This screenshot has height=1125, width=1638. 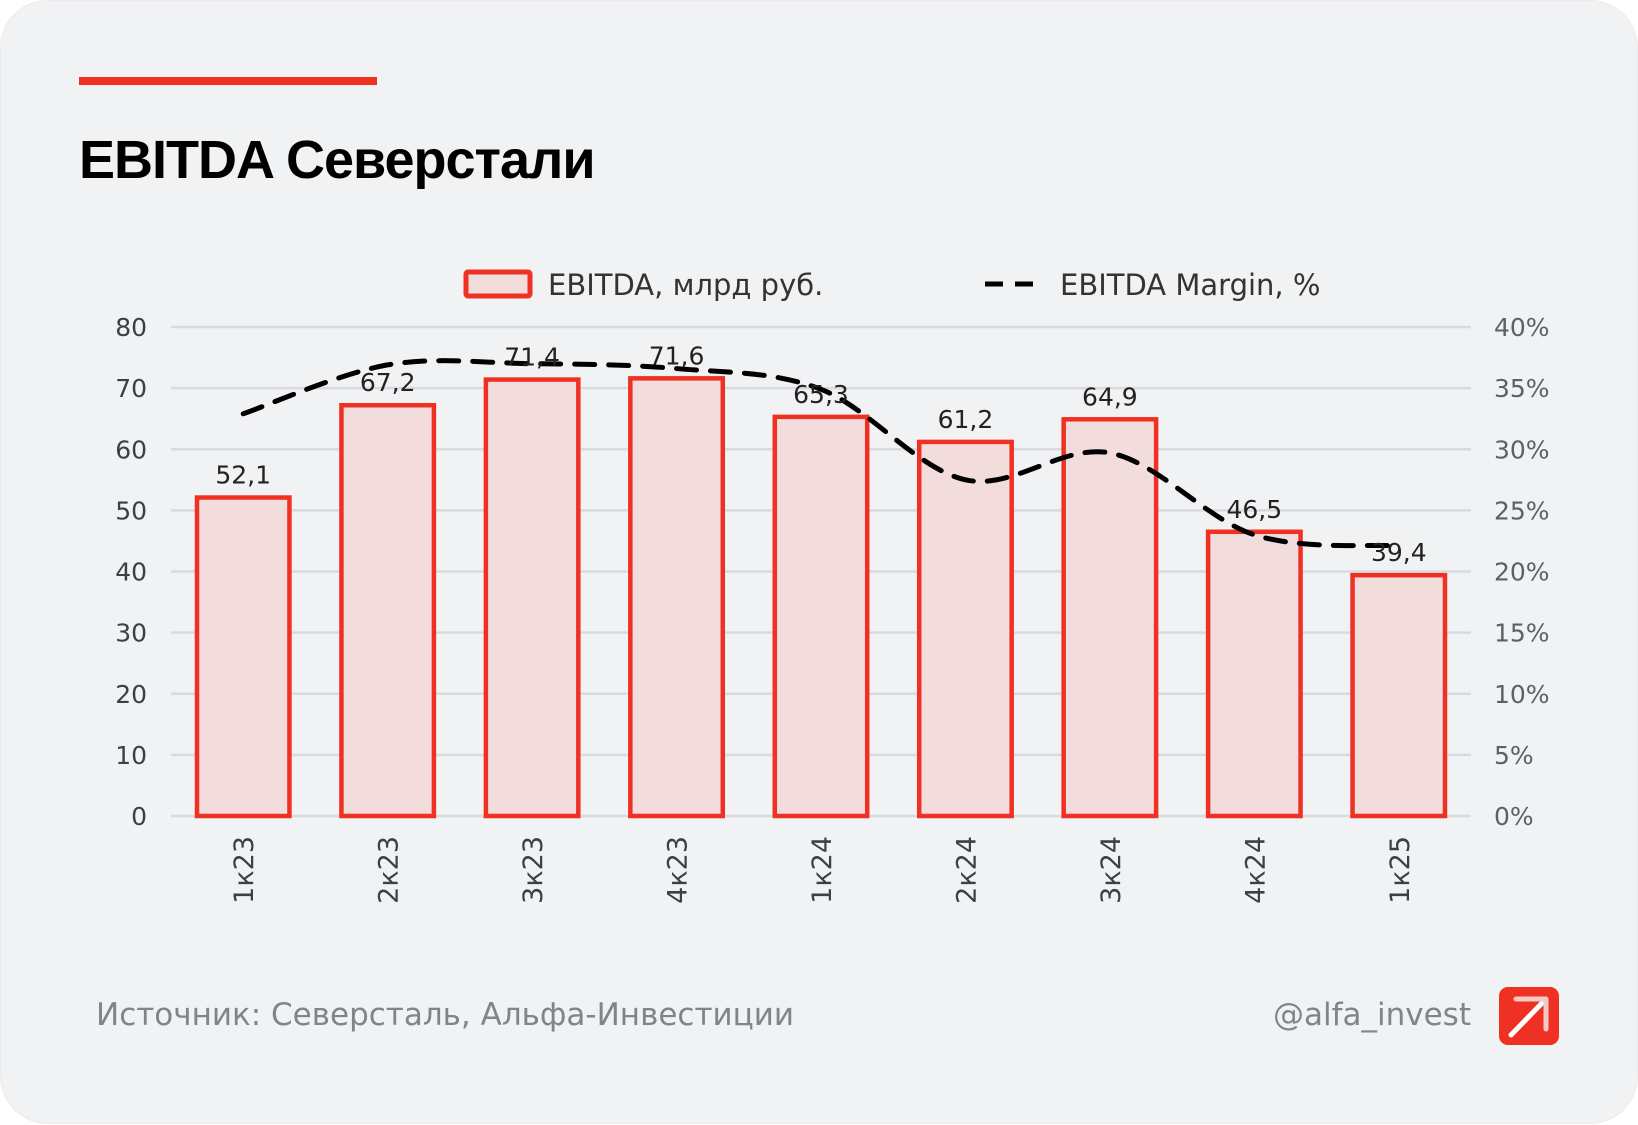 What do you see at coordinates (244, 870) in the screenshot?
I see `x-tick-label: 1к23` at bounding box center [244, 870].